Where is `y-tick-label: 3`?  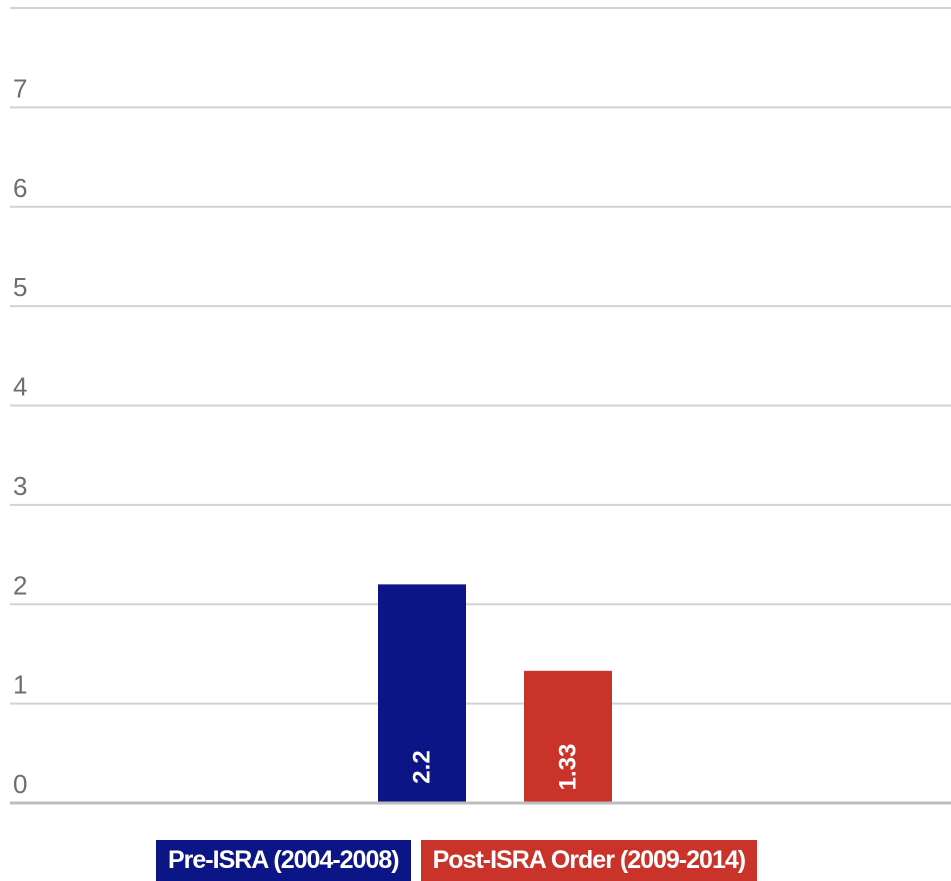 y-tick-label: 3 is located at coordinates (20, 486).